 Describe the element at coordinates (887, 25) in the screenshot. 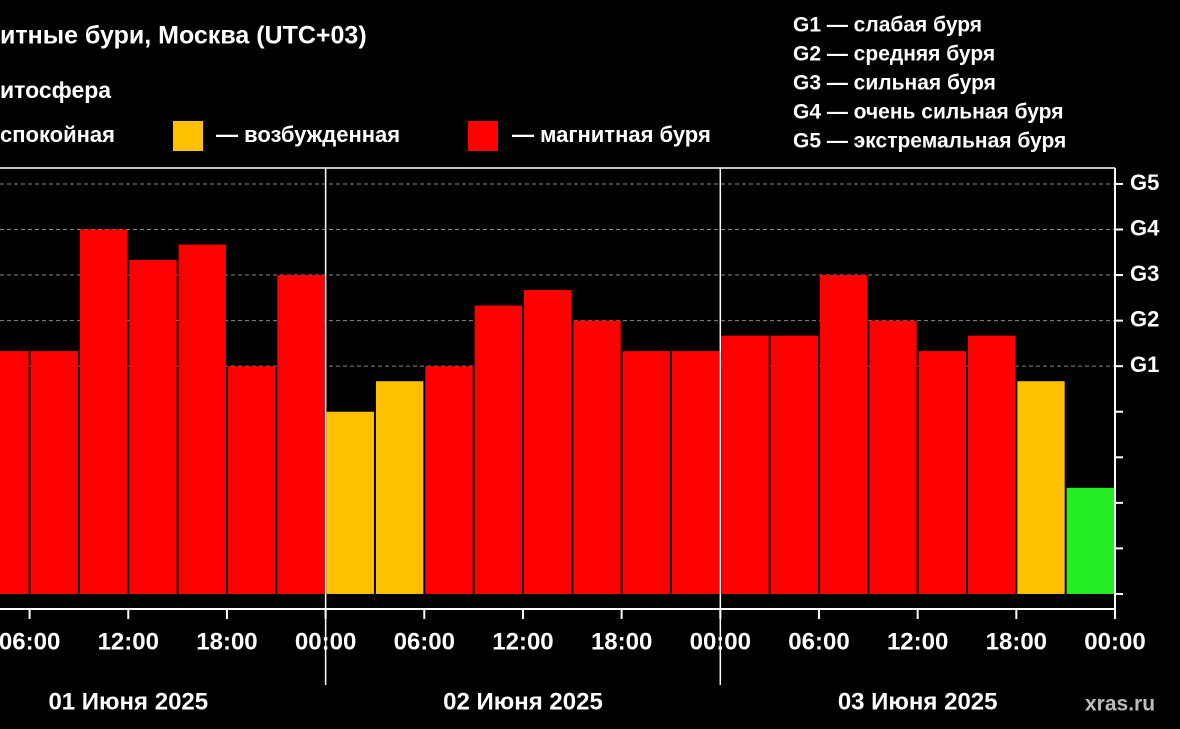

I see `scale-legend-item: G1 — слабая буря` at that location.